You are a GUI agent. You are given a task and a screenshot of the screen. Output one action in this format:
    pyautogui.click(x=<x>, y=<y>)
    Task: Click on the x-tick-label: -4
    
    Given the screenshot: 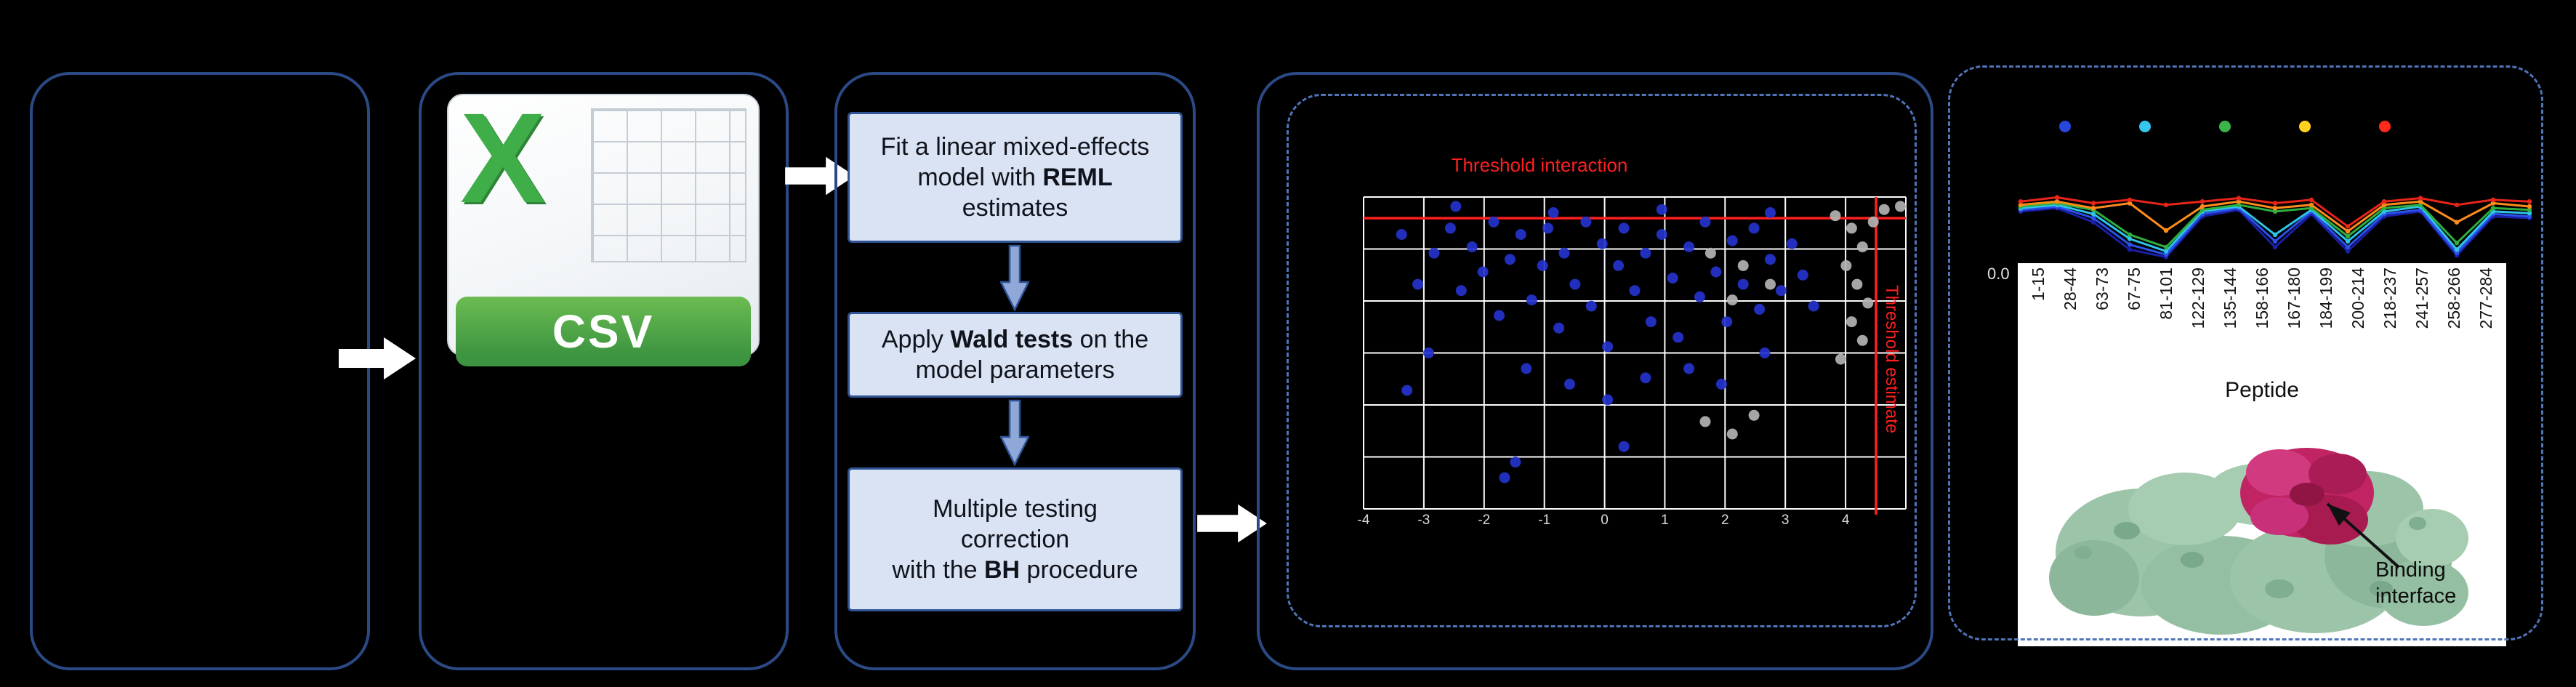 What is the action you would take?
    pyautogui.click(x=1363, y=520)
    